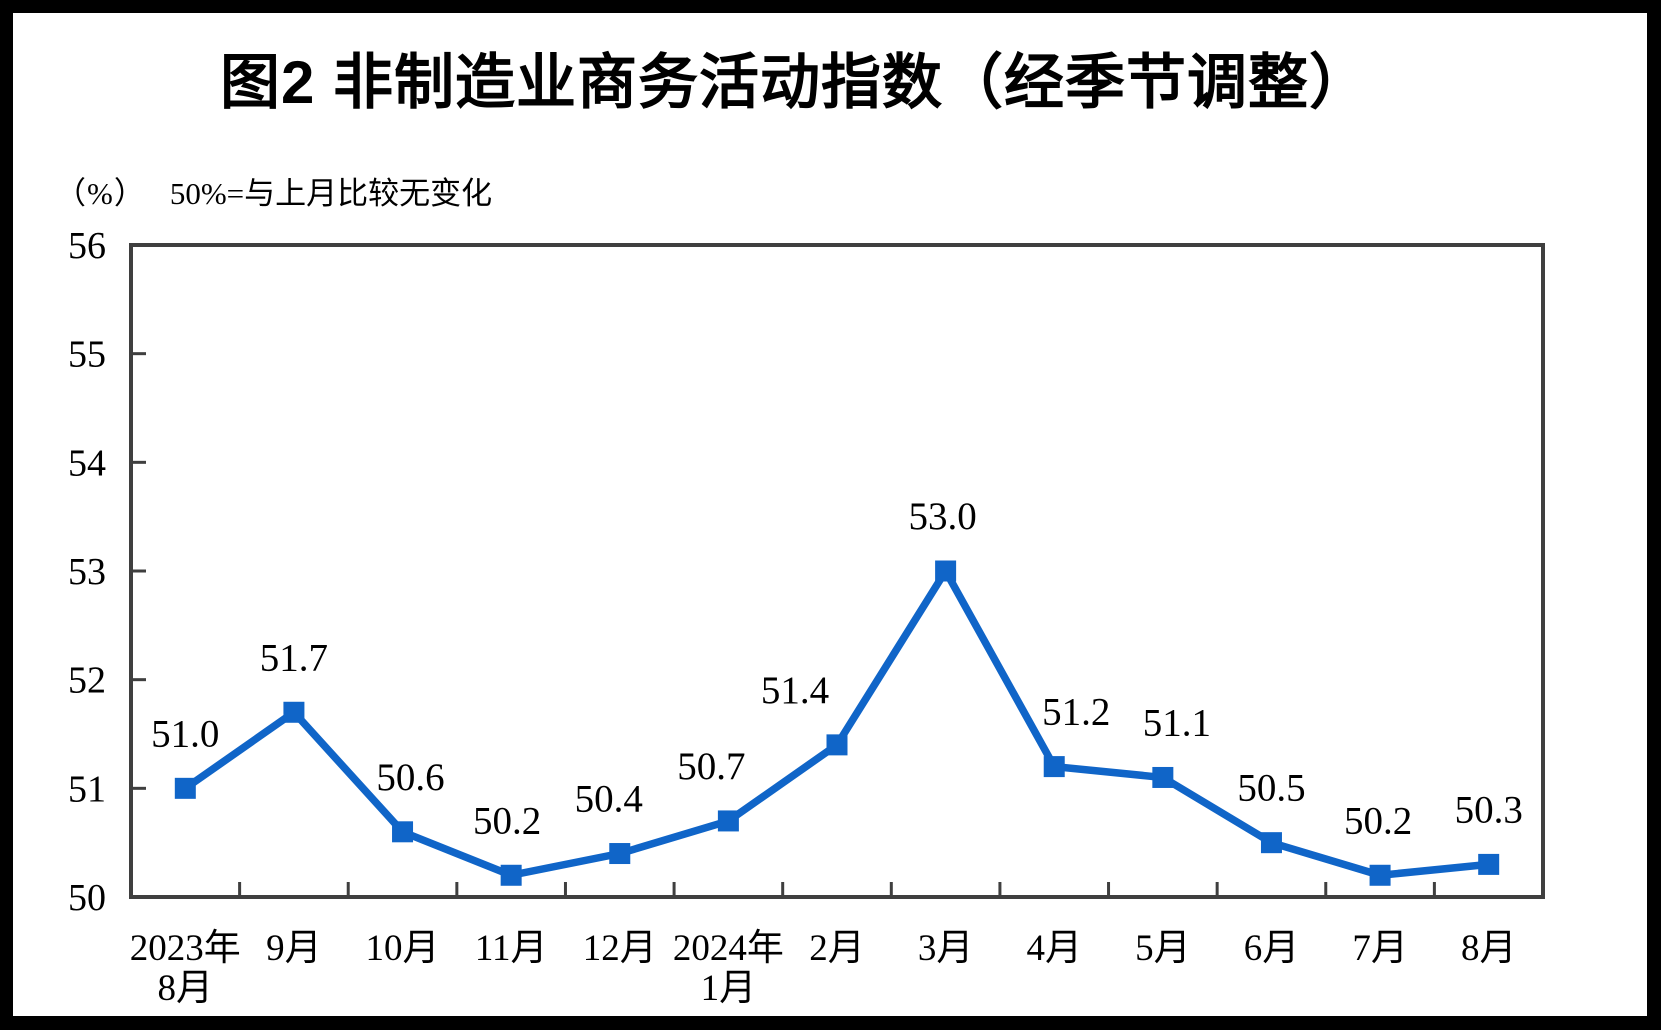  I want to click on x-axis-category-label: 10月, so click(403, 948).